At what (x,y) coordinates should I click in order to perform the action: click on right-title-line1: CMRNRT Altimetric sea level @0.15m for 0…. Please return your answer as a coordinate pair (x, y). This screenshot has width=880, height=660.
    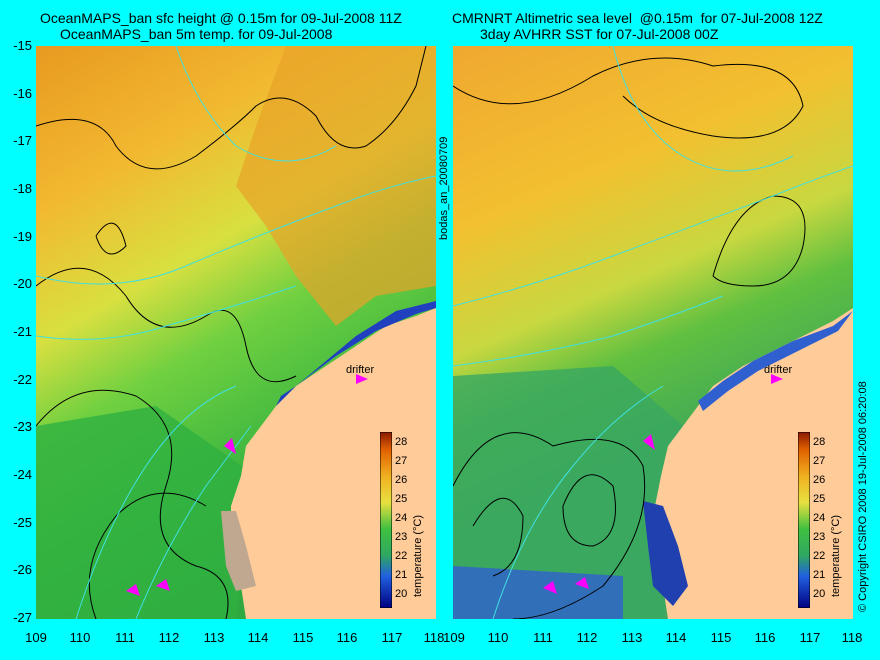
    Looking at the image, I should click on (637, 18).